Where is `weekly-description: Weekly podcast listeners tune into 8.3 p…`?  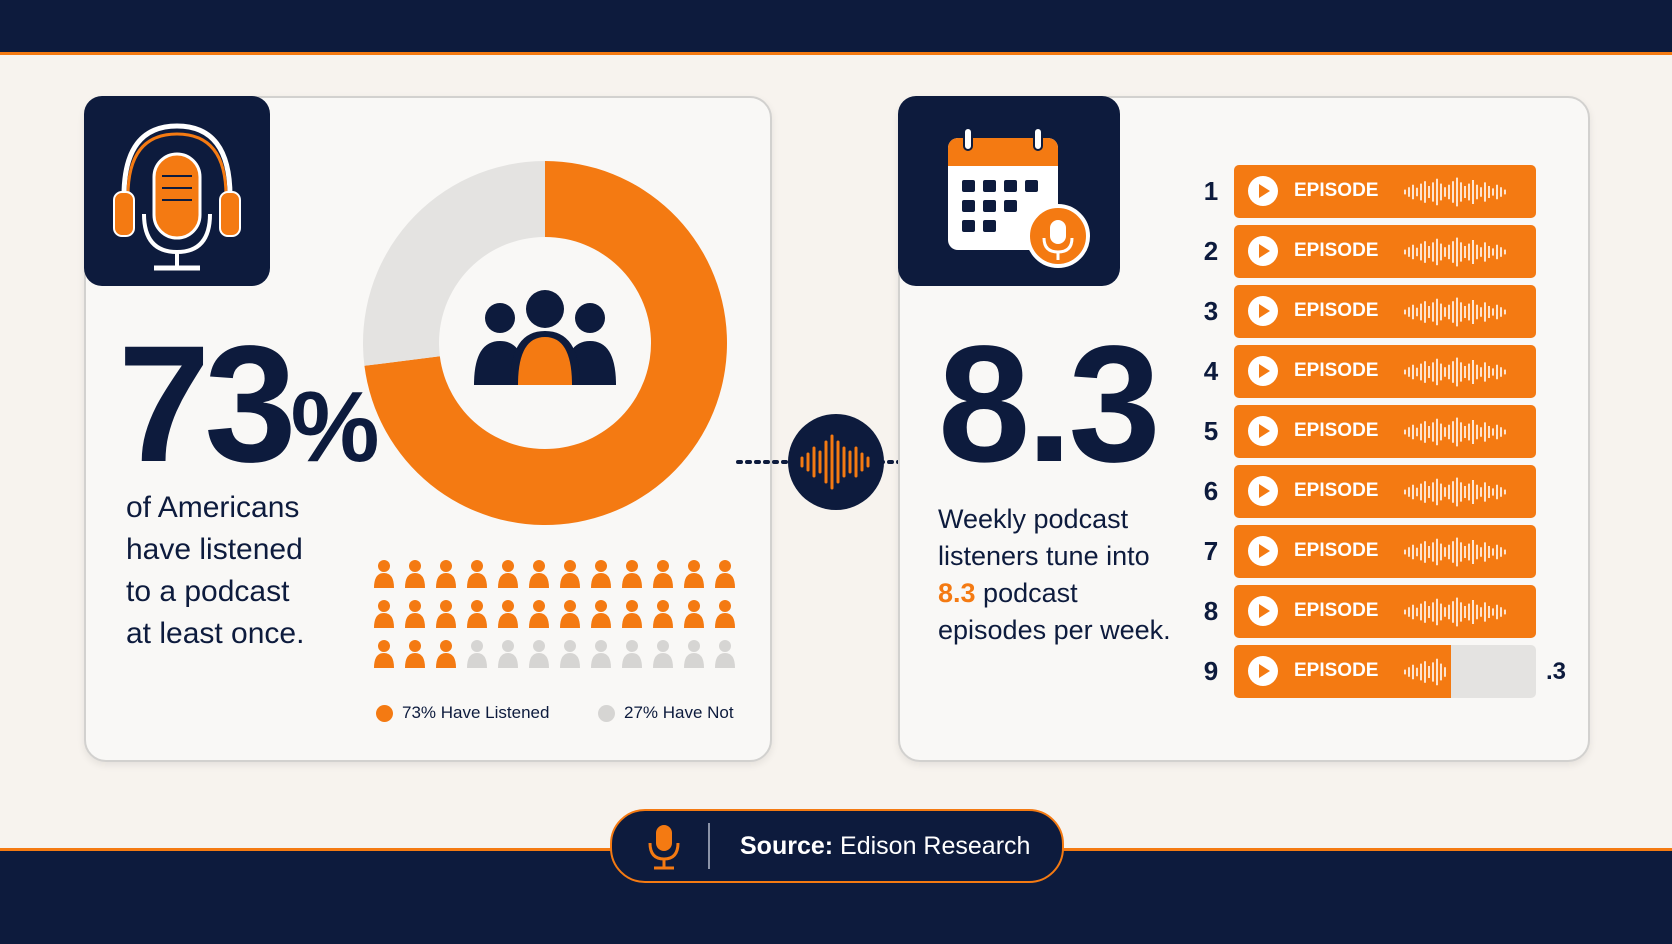 weekly-description: Weekly podcast listeners tune into 8.3 p… is located at coordinates (1054, 575).